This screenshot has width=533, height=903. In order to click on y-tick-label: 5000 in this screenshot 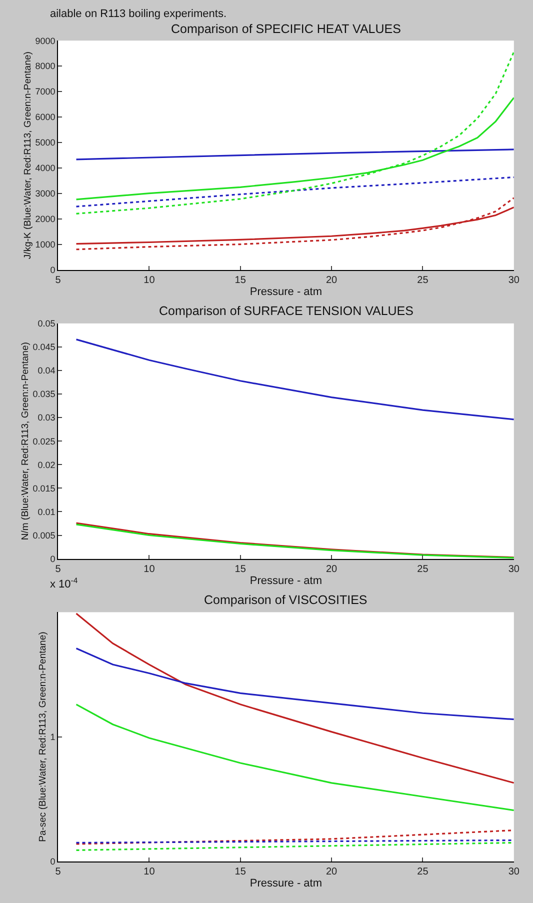, I will do `click(45, 143)`.